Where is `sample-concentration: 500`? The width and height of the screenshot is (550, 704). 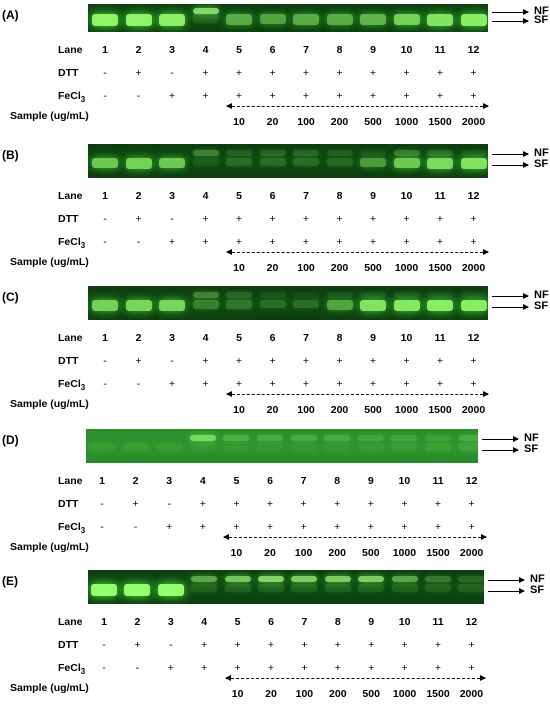
sample-concentration: 500 is located at coordinates (373, 122).